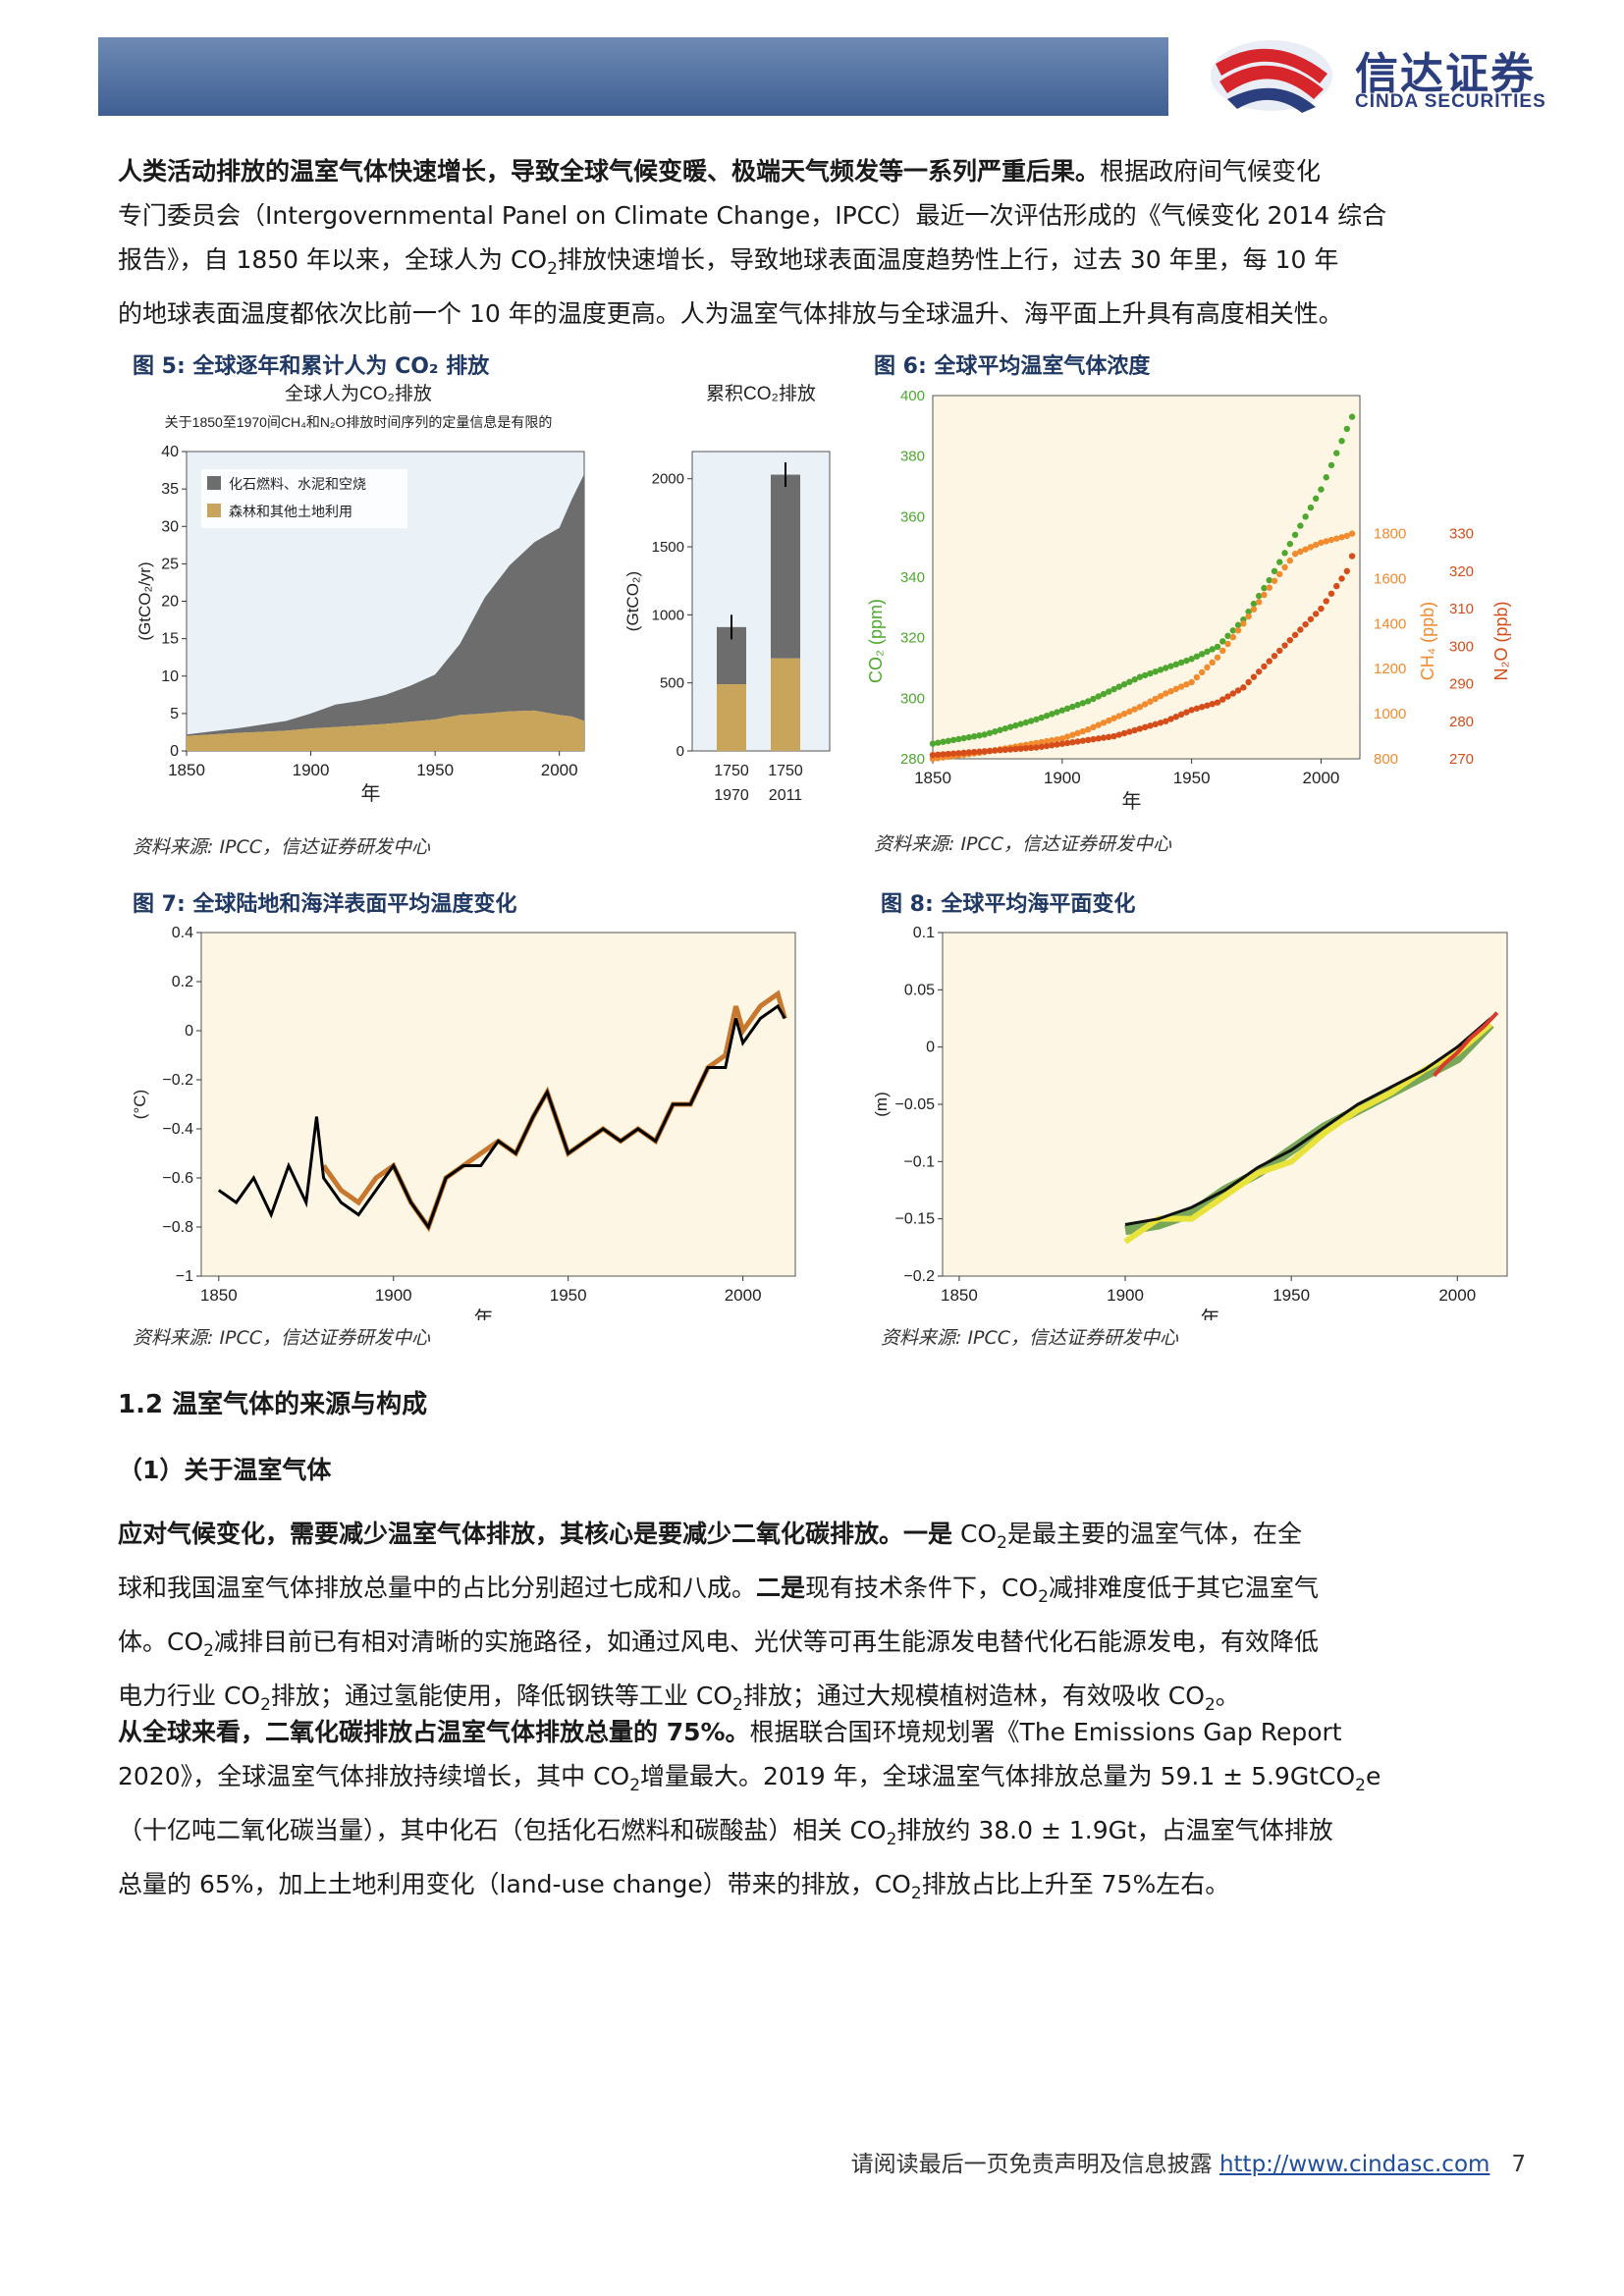 Image resolution: width=1624 pixels, height=2296 pixels. What do you see at coordinates (915, 1219) in the screenshot?
I see `y-tick-label: −0.15` at bounding box center [915, 1219].